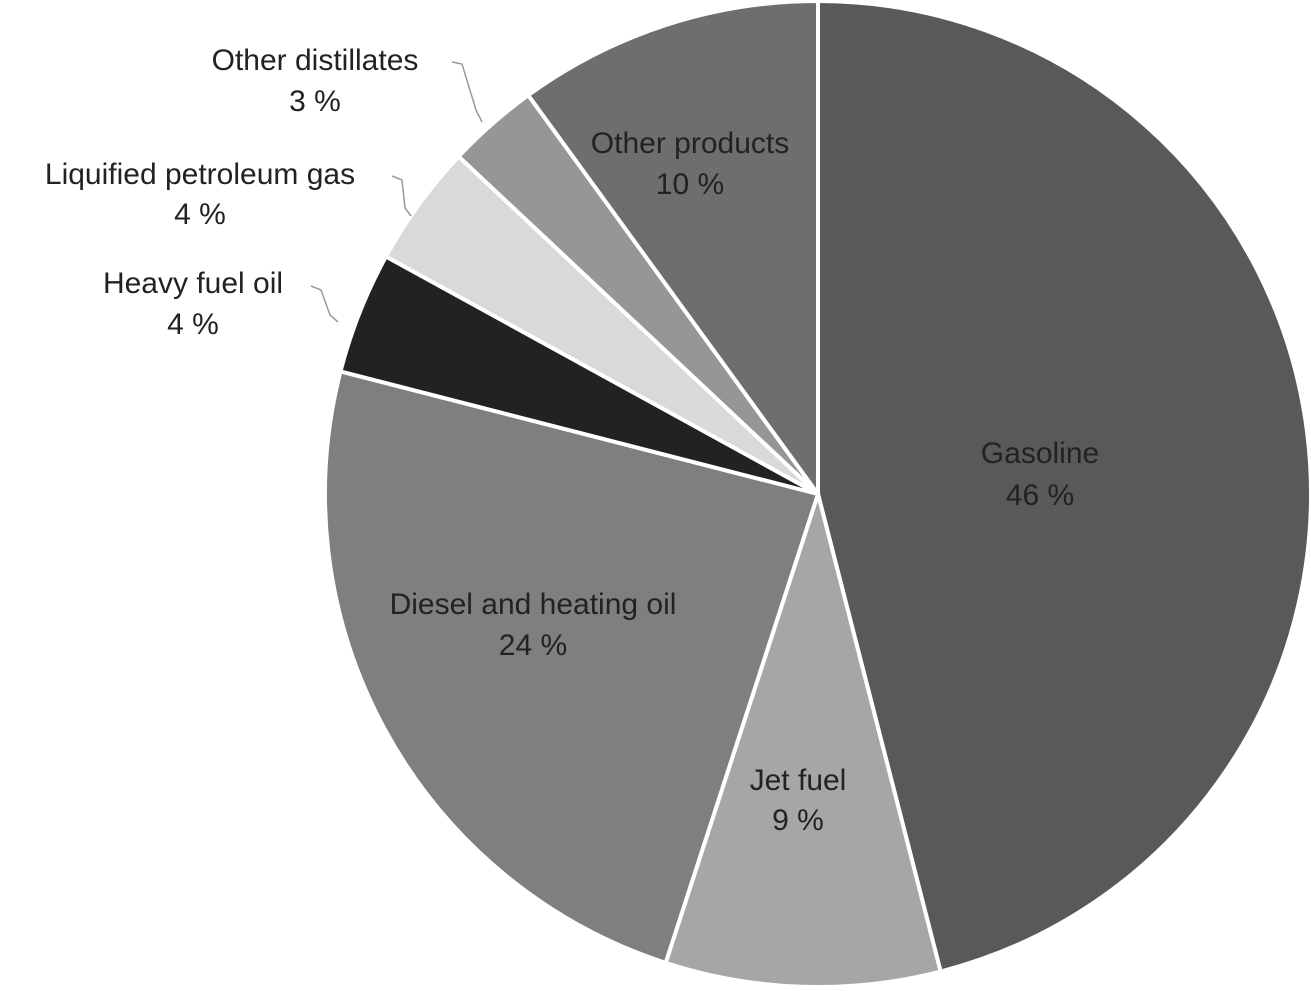 This screenshot has width=1311, height=991. What do you see at coordinates (533, 604) in the screenshot?
I see `slice-label-diesel: Diesel and heating oil` at bounding box center [533, 604].